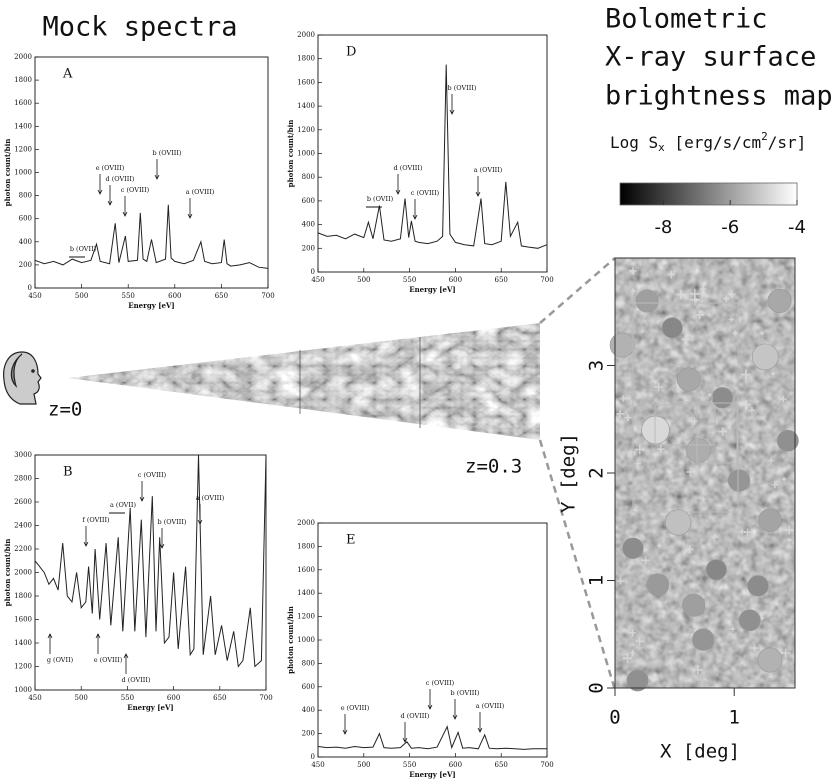 This screenshot has width=836, height=782. I want to click on panel-label: E, so click(351, 540).